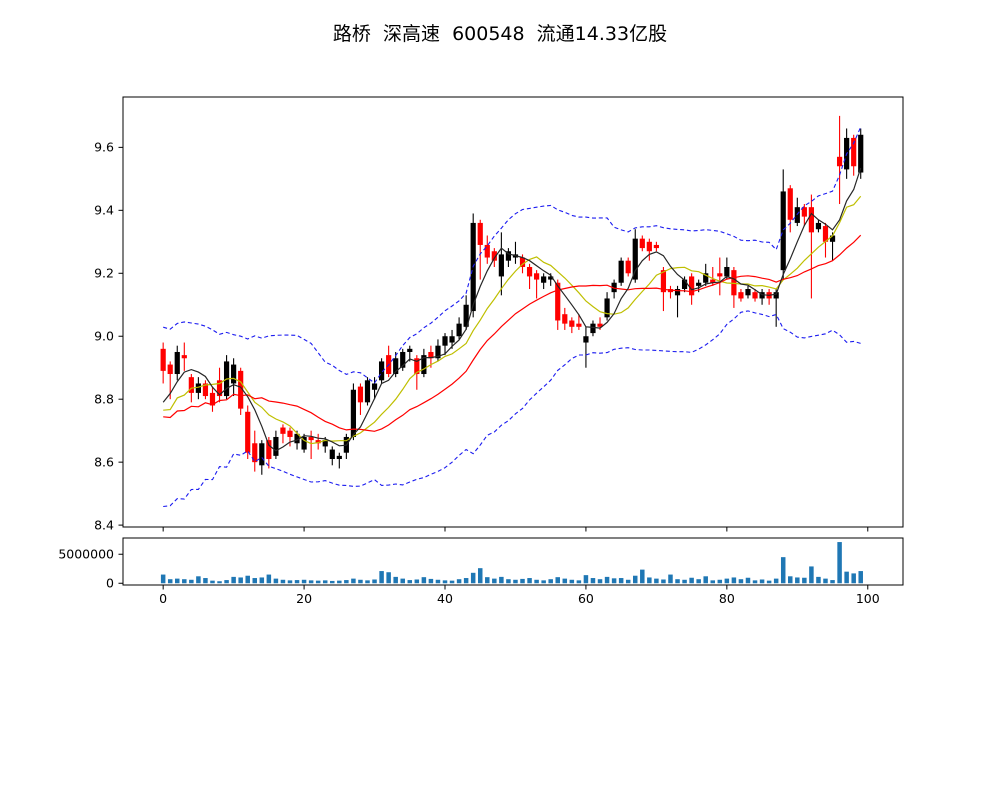  Describe the element at coordinates (90, 569) in the screenshot. I see `volume-axis: 5000000 0` at that location.